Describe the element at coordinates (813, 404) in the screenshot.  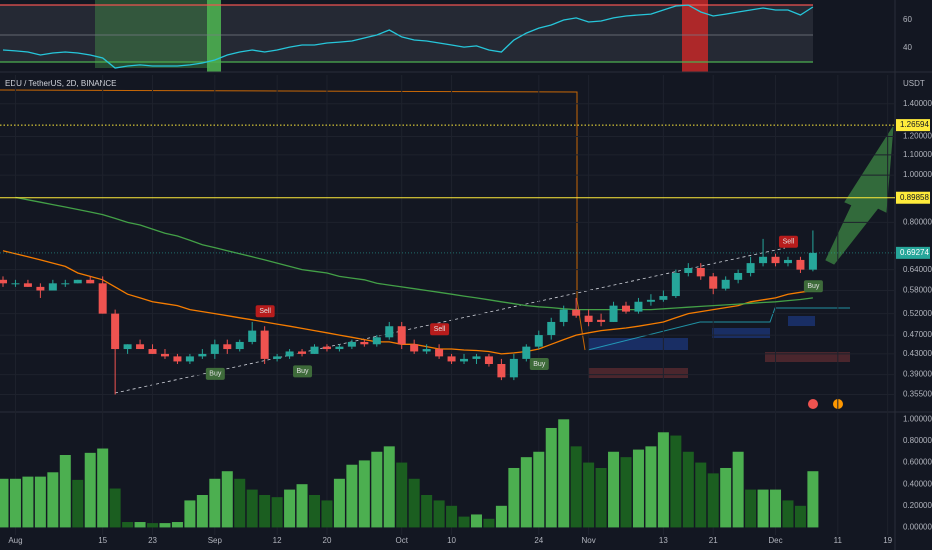
I see `event-icon` at that location.